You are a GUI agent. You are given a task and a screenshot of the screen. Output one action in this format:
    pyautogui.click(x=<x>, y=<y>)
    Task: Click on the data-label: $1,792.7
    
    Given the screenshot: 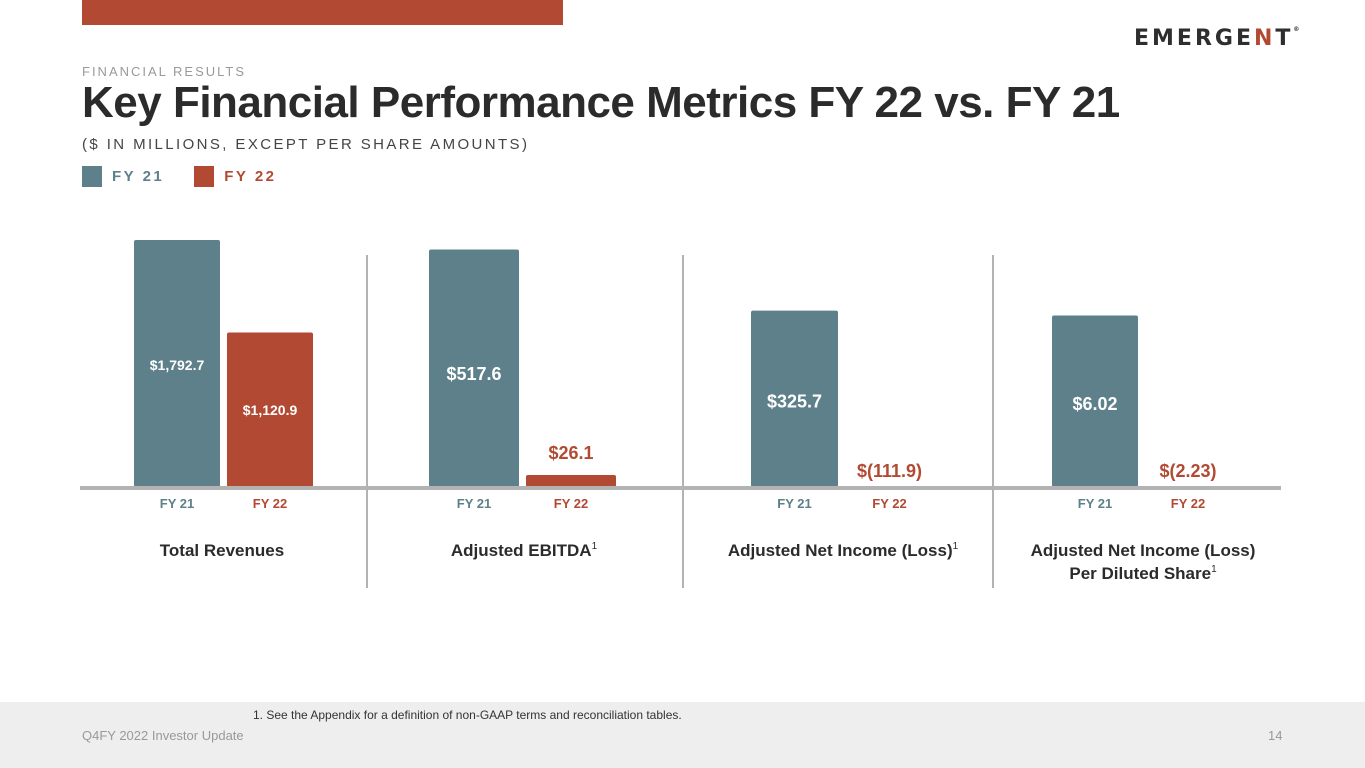 What is the action you would take?
    pyautogui.click(x=177, y=365)
    